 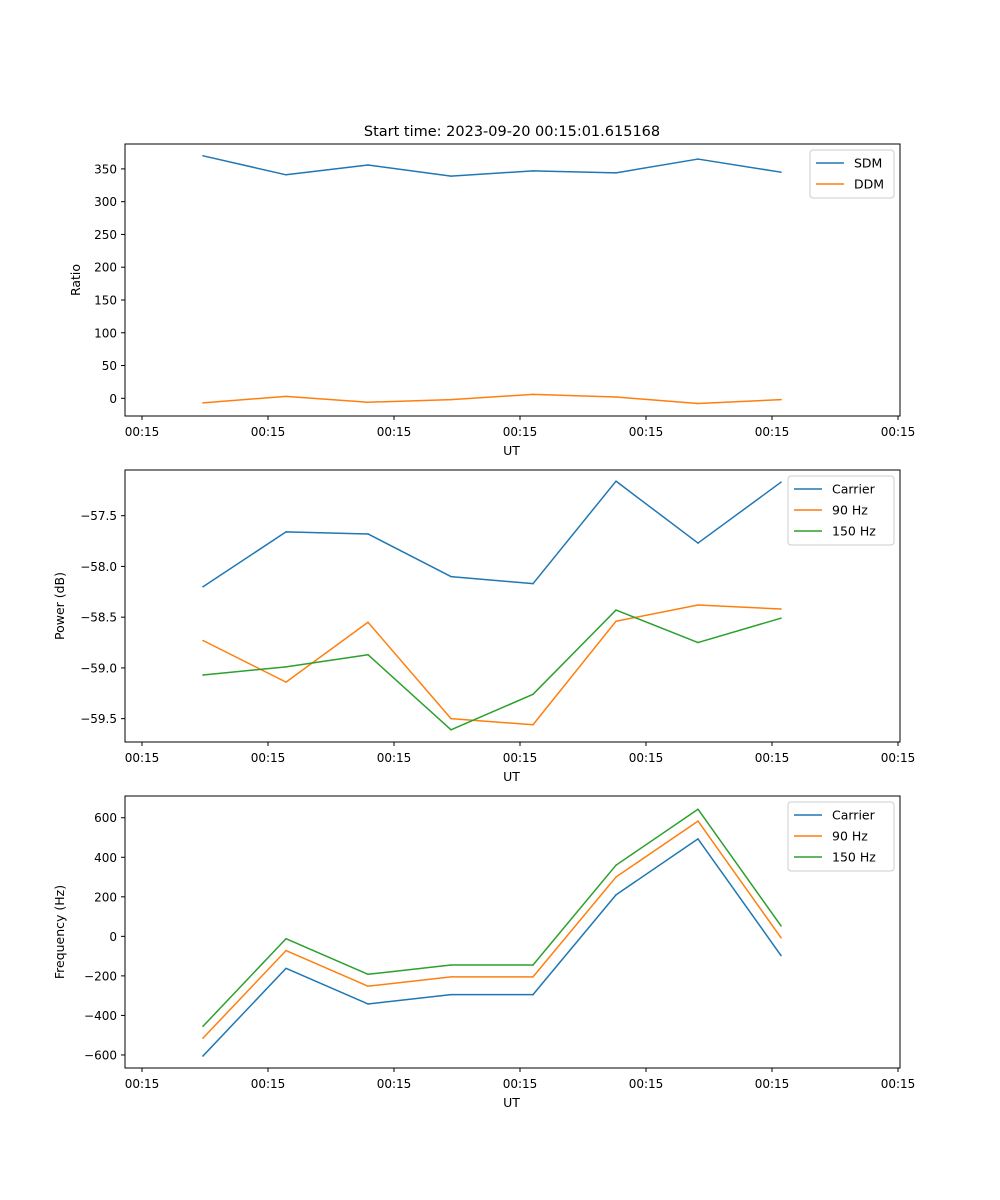 What do you see at coordinates (105, 268) in the screenshot?
I see `y-tick-label: 200` at bounding box center [105, 268].